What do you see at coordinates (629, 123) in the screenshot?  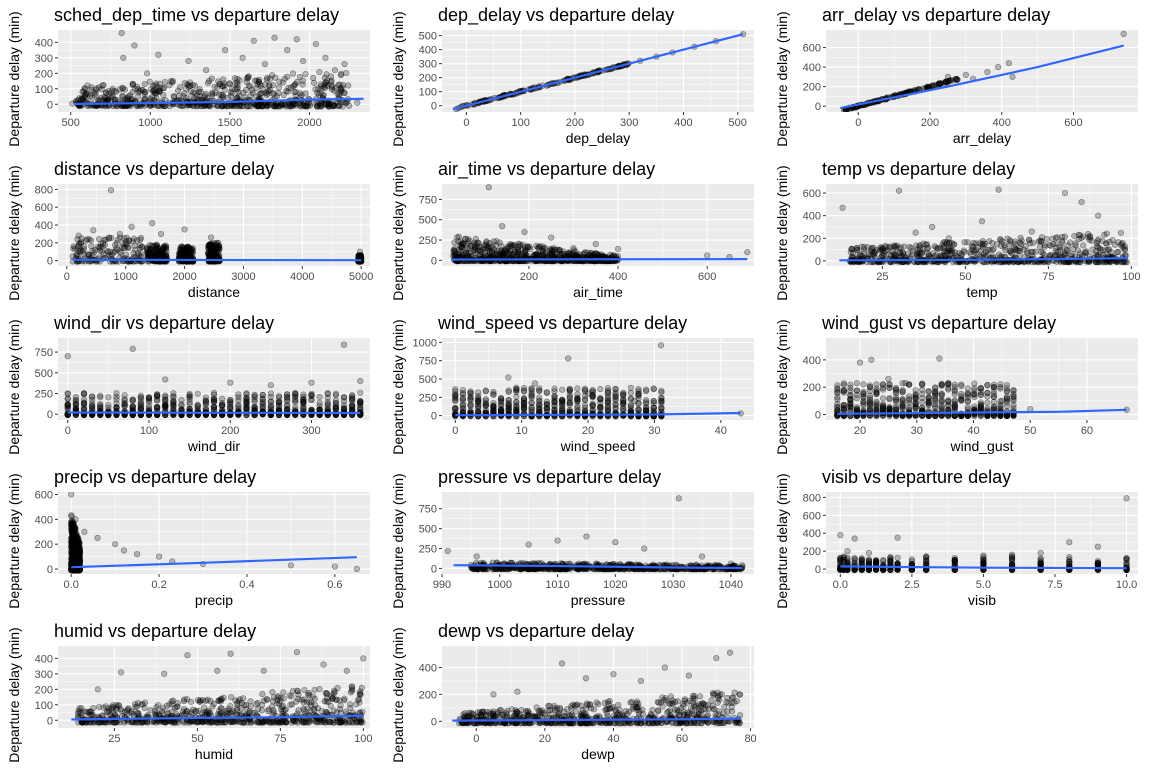 I see `x-tick-label: 300` at bounding box center [629, 123].